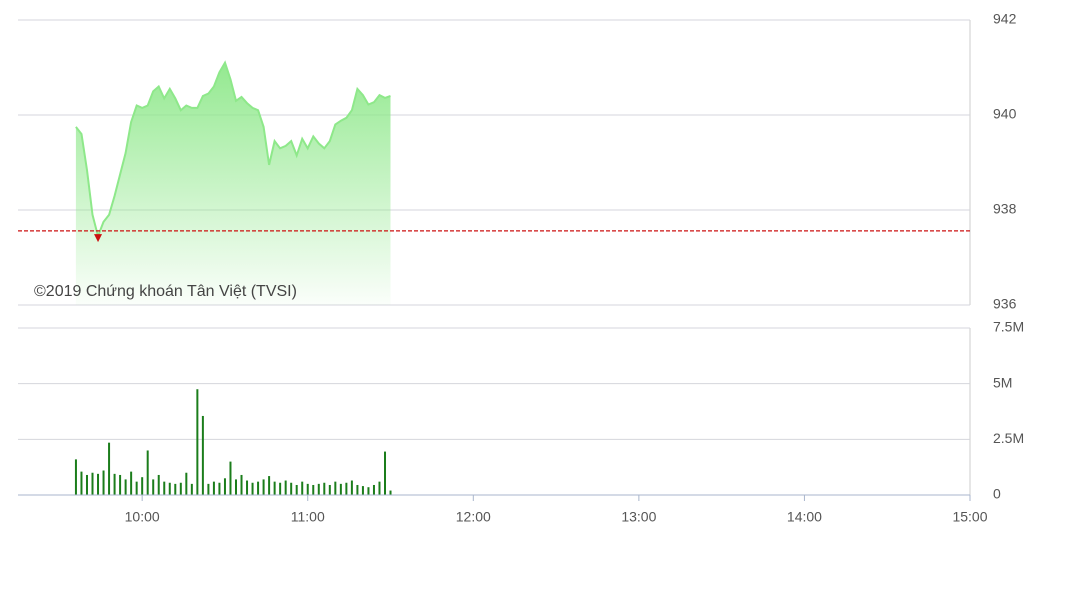 Image resolution: width=1068 pixels, height=600 pixels. What do you see at coordinates (1008, 438) in the screenshot?
I see `y-tick-label: 2.5M` at bounding box center [1008, 438].